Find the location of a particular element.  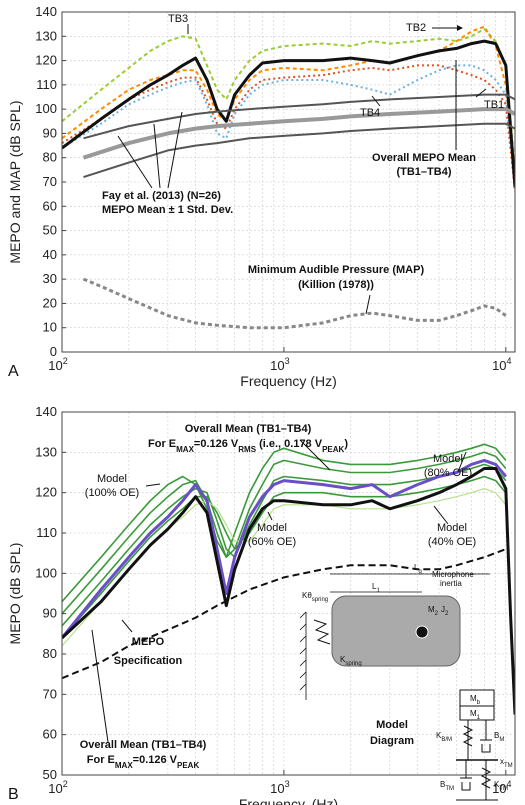

fay-label-line2: MEPO Mean ± 1 Std. Dev. is located at coordinates (167, 210).